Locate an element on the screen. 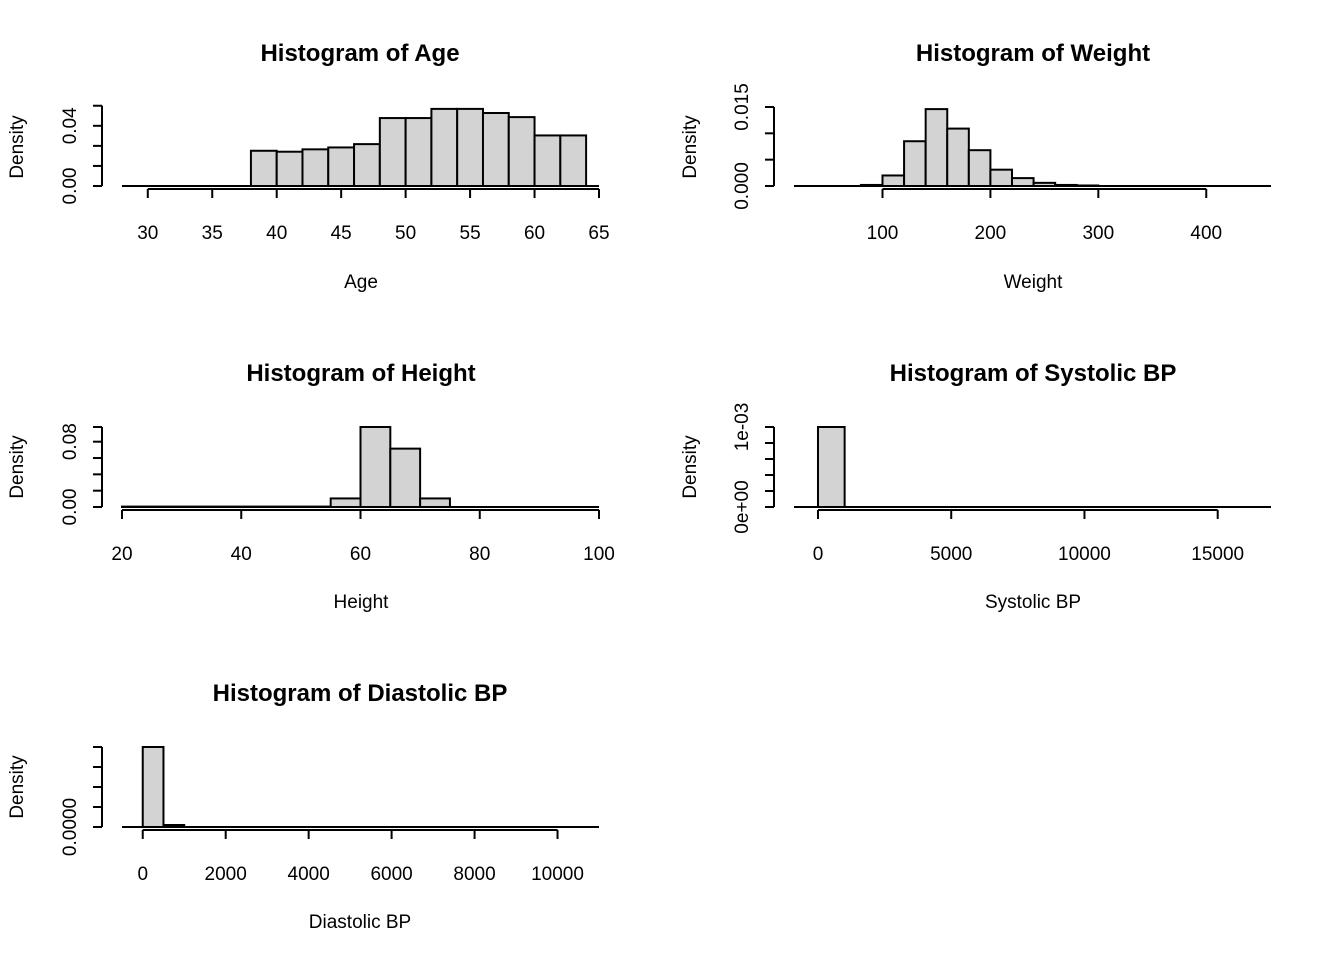 This screenshot has width=1344, height=960. chart-title: Histogram of Systolic BP is located at coordinates (1033, 373).